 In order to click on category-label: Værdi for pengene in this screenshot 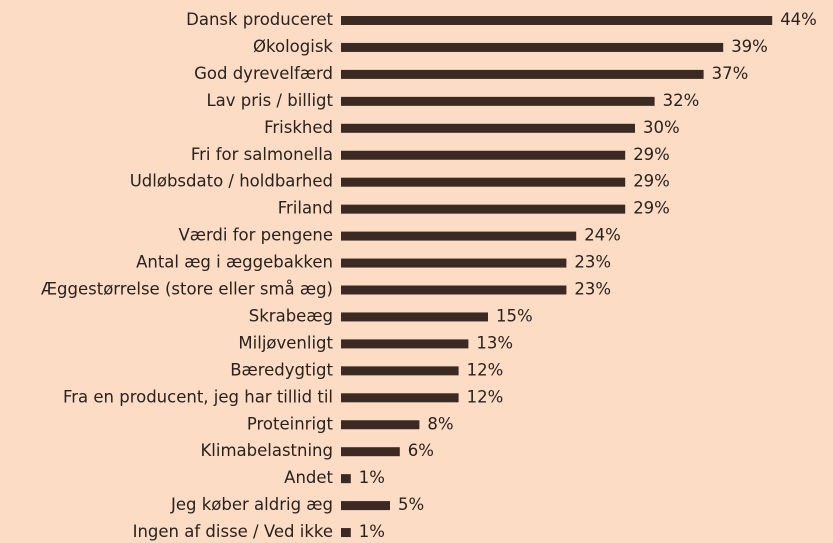, I will do `click(255, 235)`.